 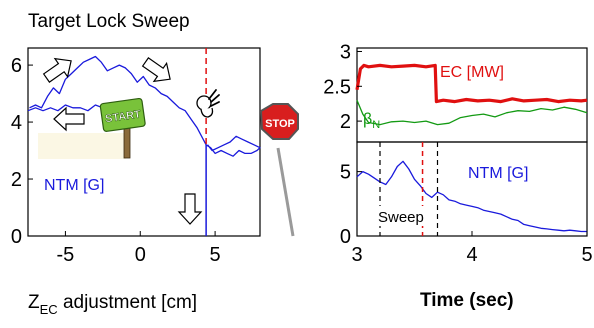 I want to click on left-highlight-box, so click(x=82, y=146).